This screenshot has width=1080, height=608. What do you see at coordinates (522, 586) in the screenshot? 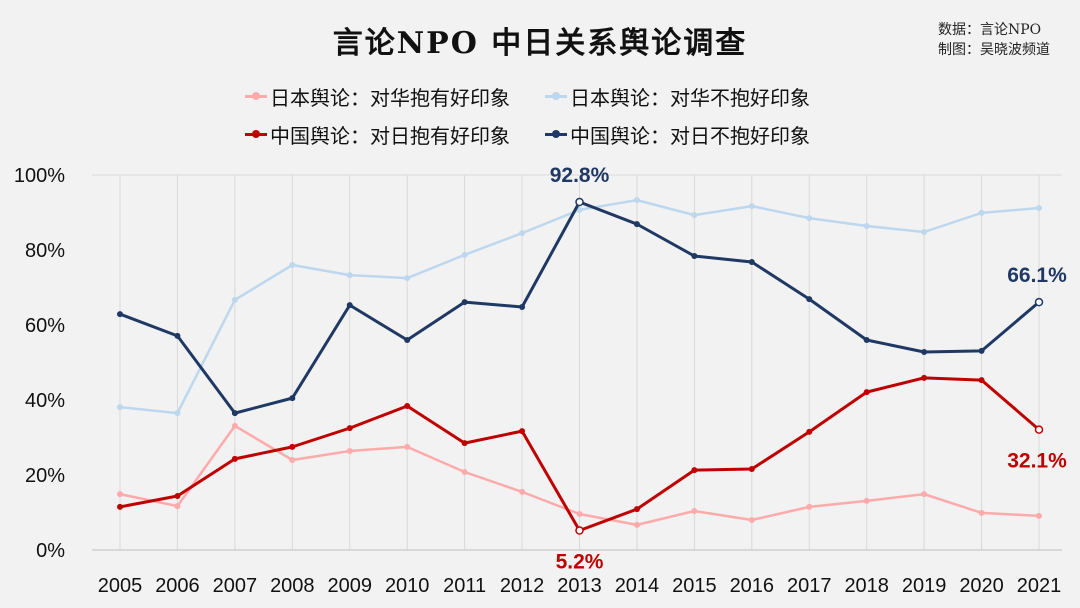
I see `x-tick-label: 2012` at bounding box center [522, 586].